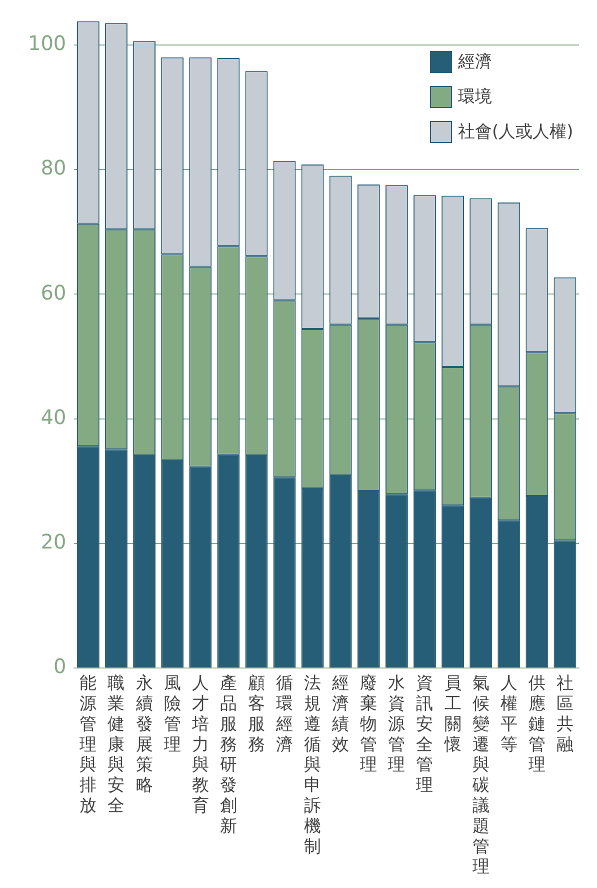 This screenshot has height=888, width=597. Describe the element at coordinates (199, 745) in the screenshot. I see `x-tick-label: 人才培力與教育` at that location.